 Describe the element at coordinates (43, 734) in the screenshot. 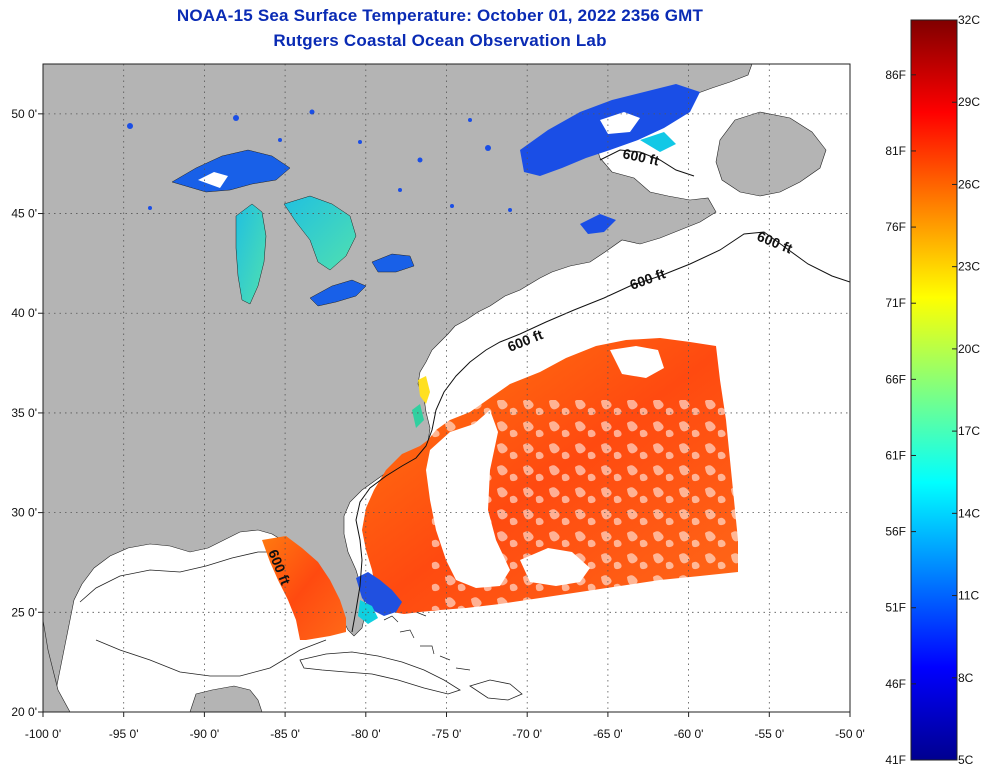

I see `lon-tick-label: -100 0'` at that location.